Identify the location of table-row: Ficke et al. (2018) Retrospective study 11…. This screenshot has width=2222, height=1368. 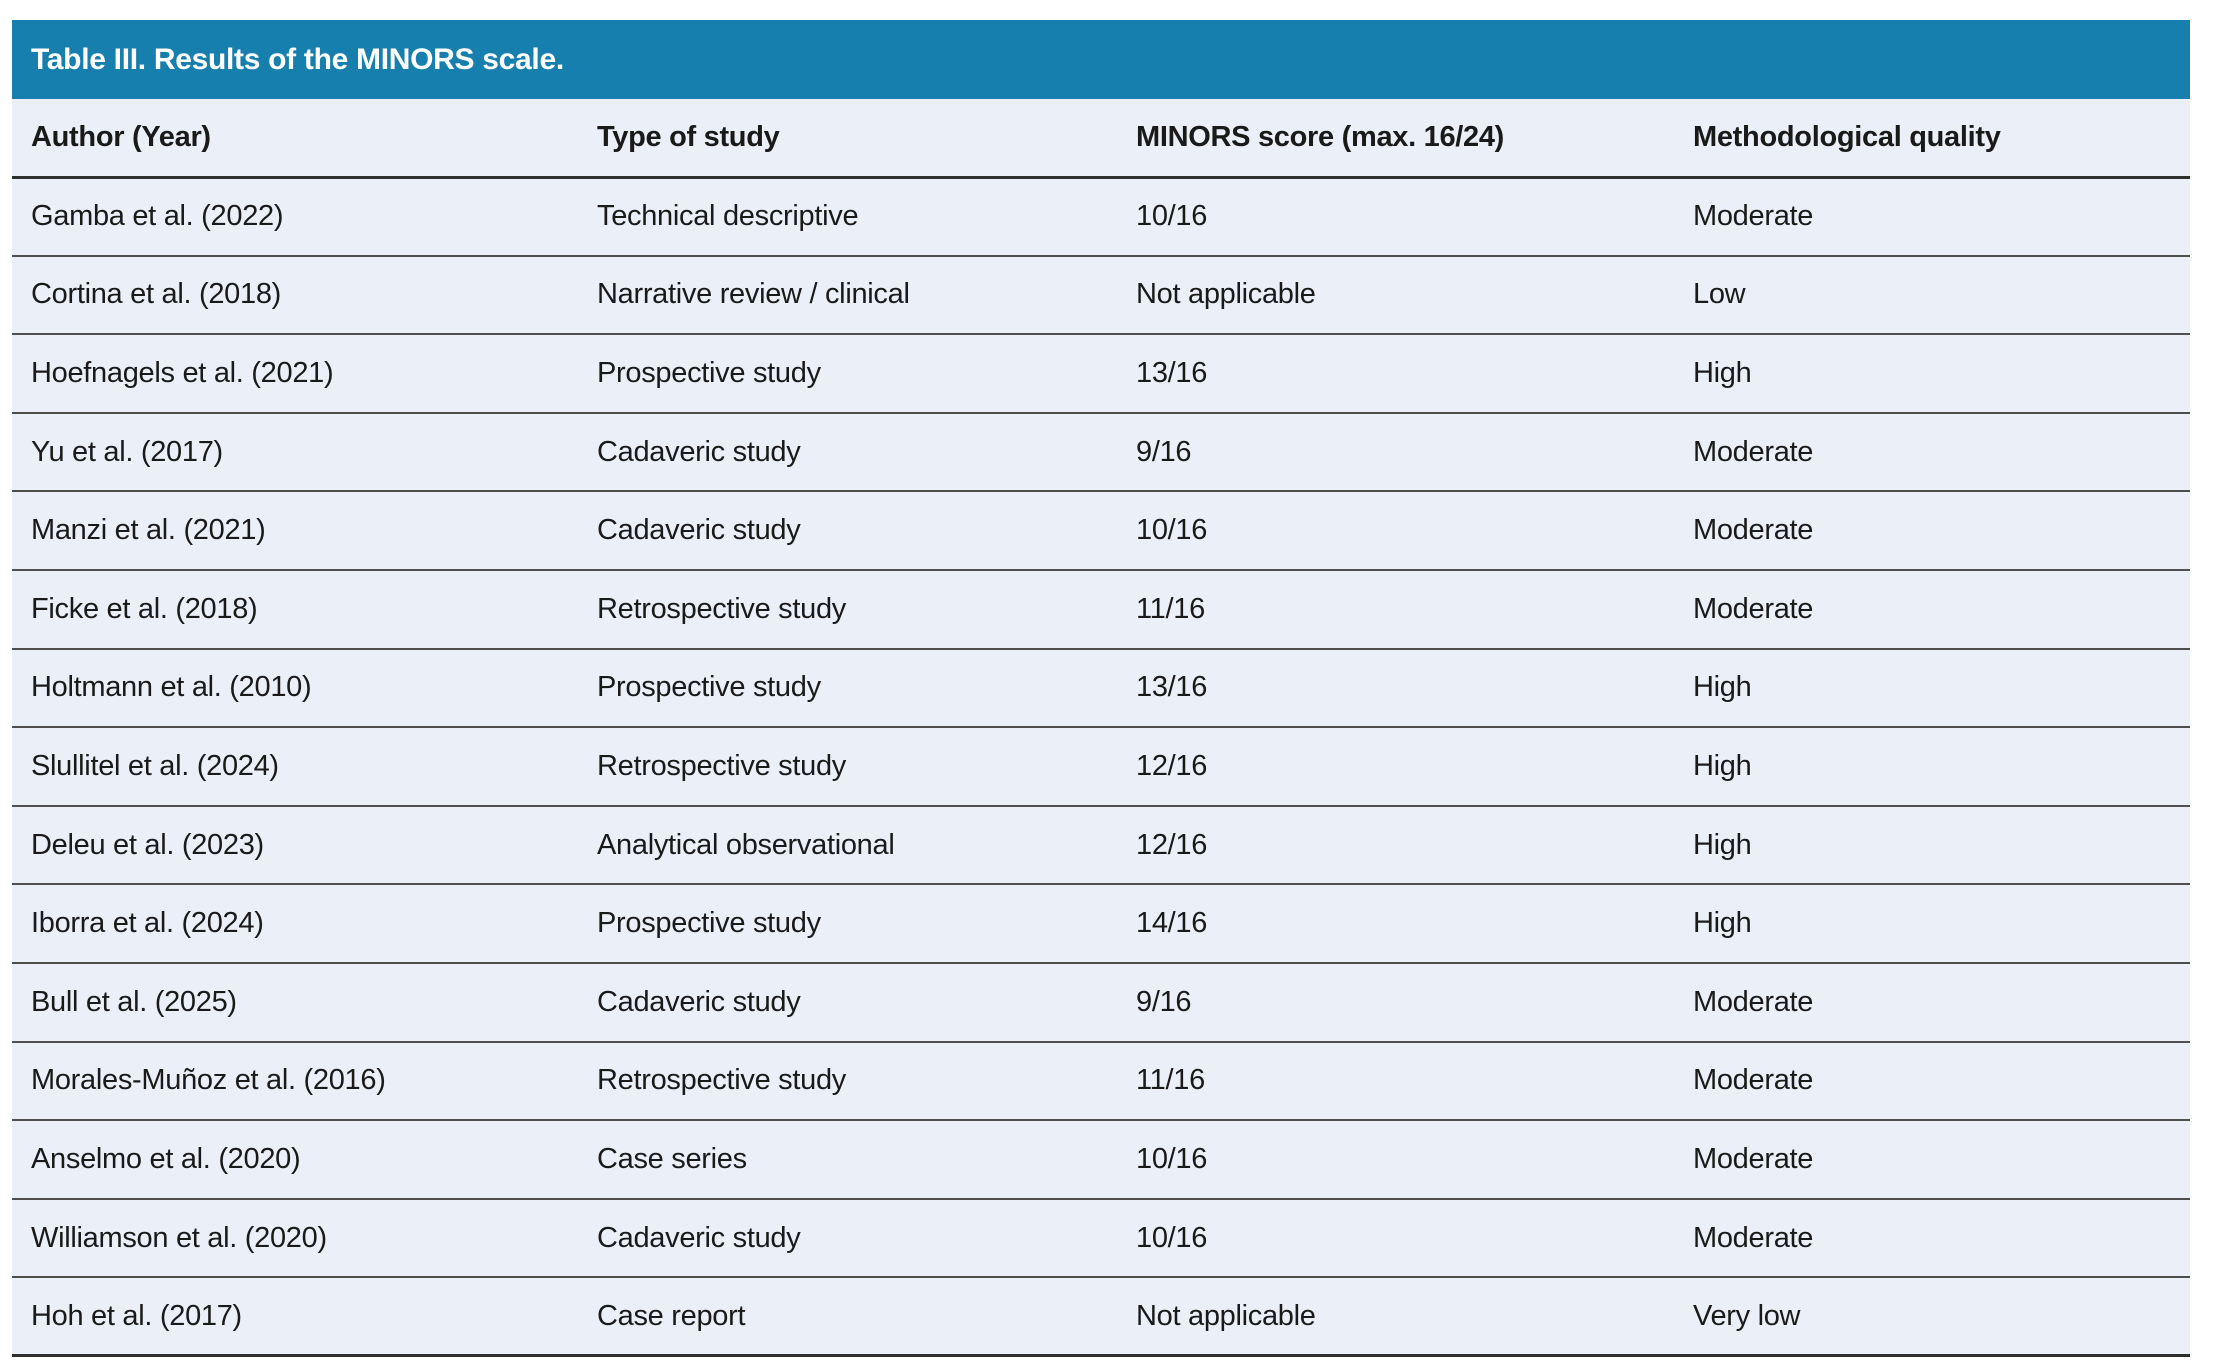
(1101, 609).